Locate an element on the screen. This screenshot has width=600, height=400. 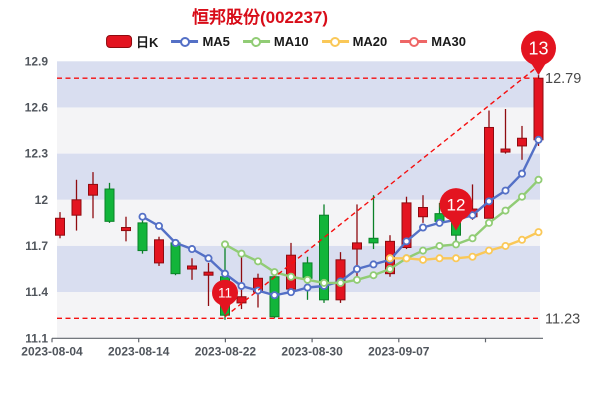
y-axis-label: 11.7 is located at coordinates (36, 246).